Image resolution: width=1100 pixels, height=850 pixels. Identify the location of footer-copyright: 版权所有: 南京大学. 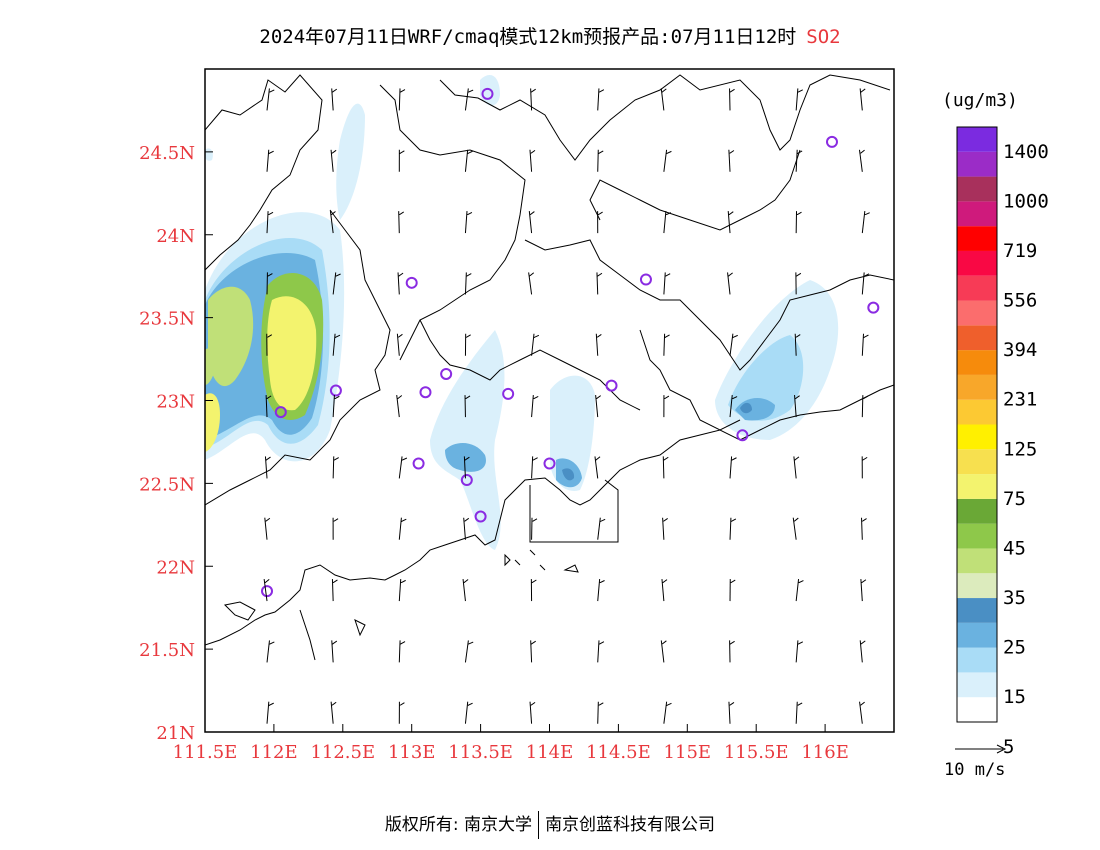
(458, 825).